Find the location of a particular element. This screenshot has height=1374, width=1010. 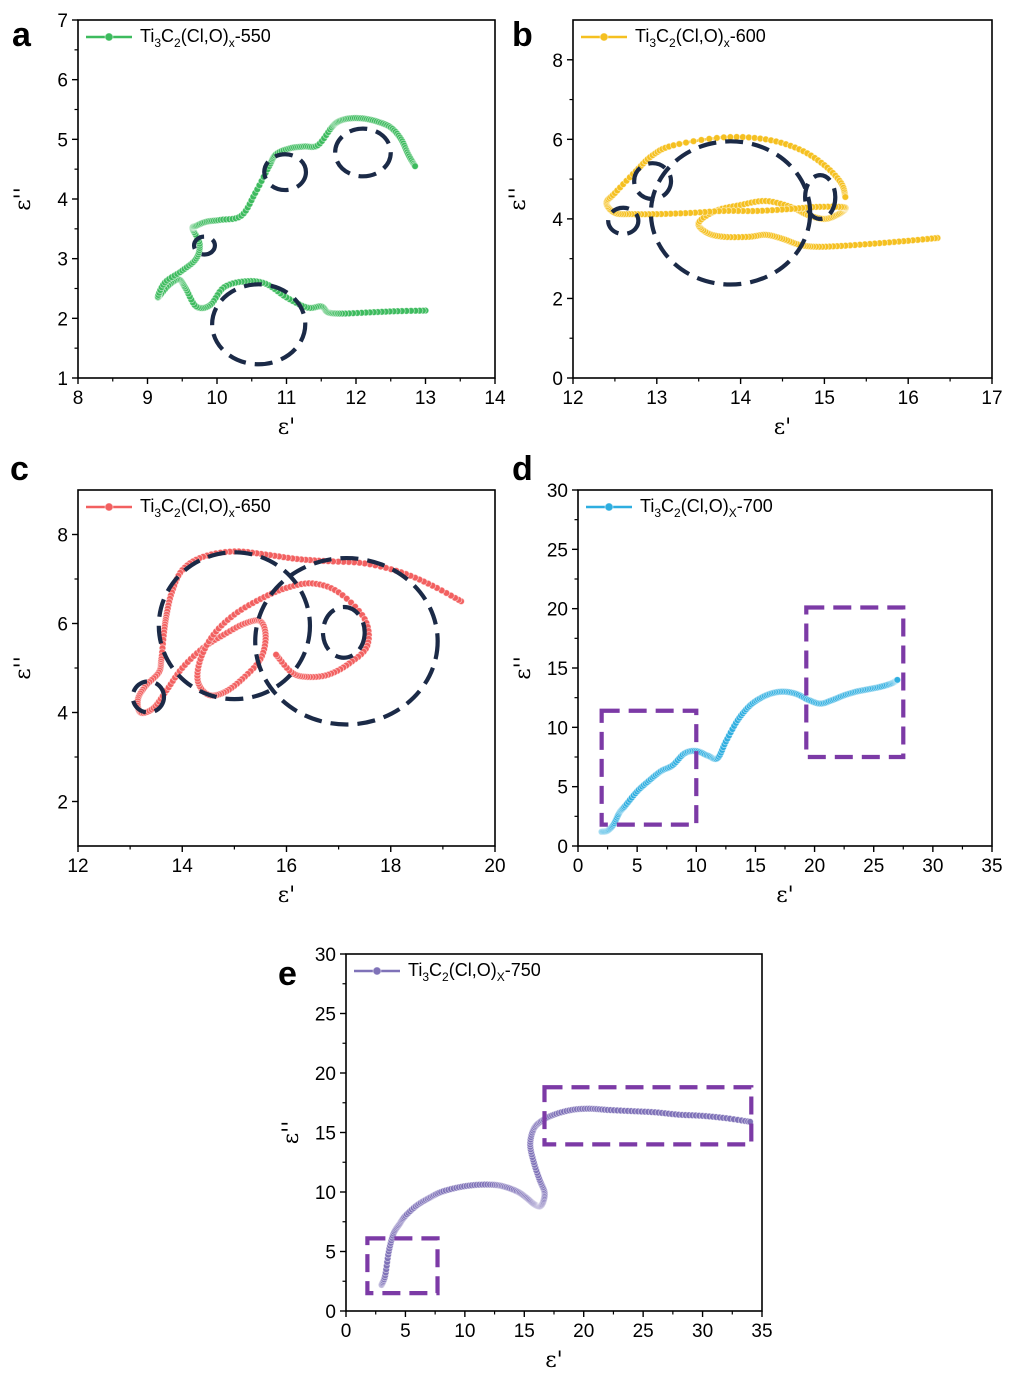

plot-frame is located at coordinates (286, 199).